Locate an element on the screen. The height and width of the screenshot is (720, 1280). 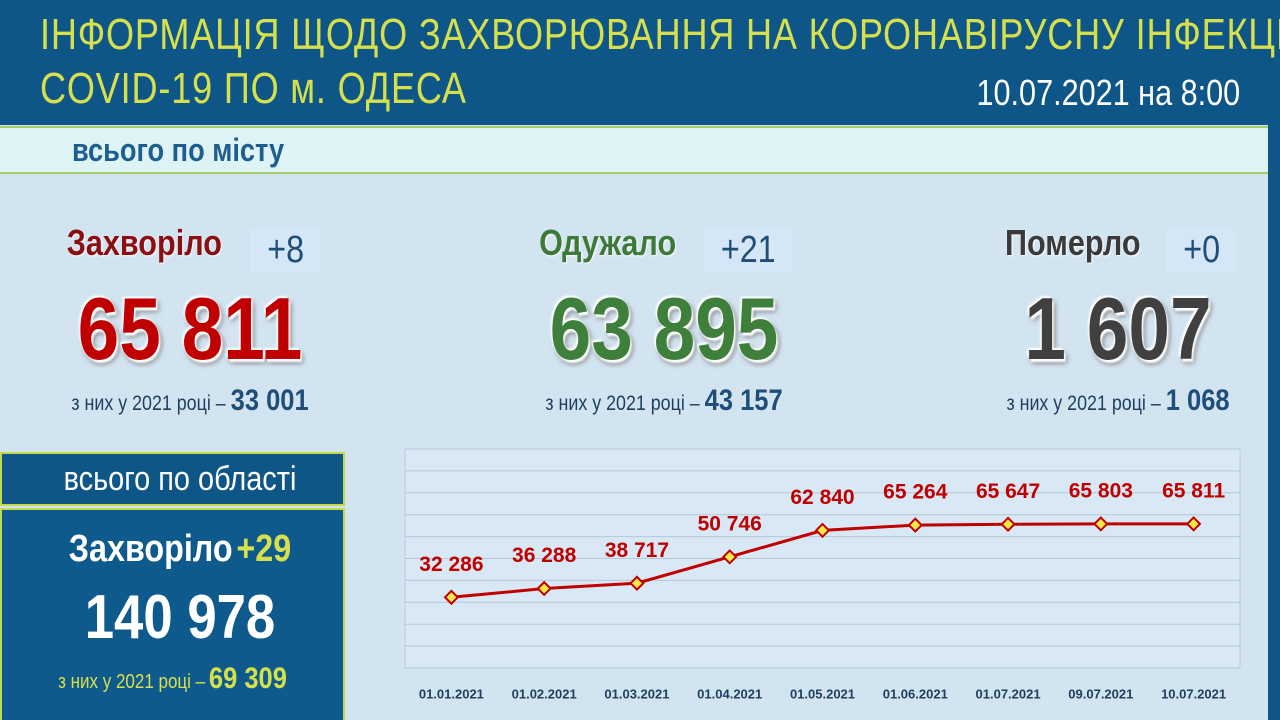
stat-total: 65 811 is located at coordinates (190, 329).